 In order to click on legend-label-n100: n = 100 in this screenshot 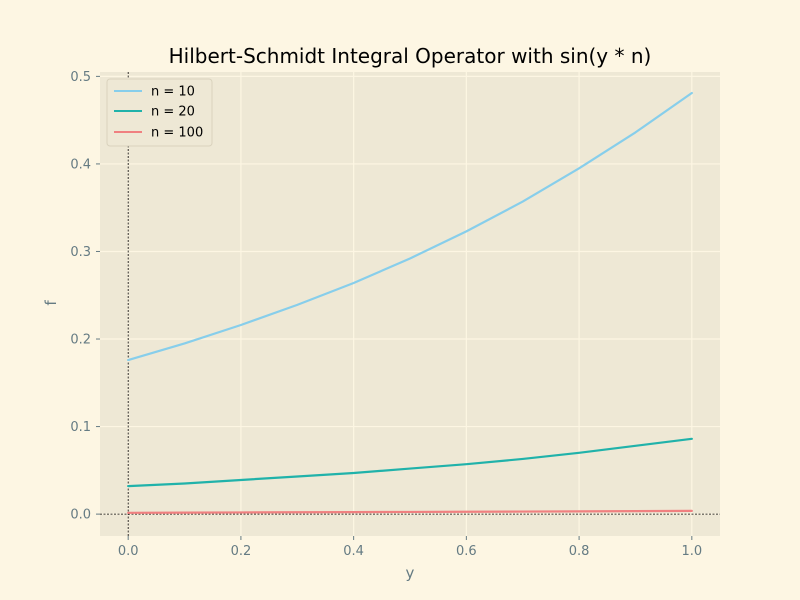, I will do `click(177, 133)`.